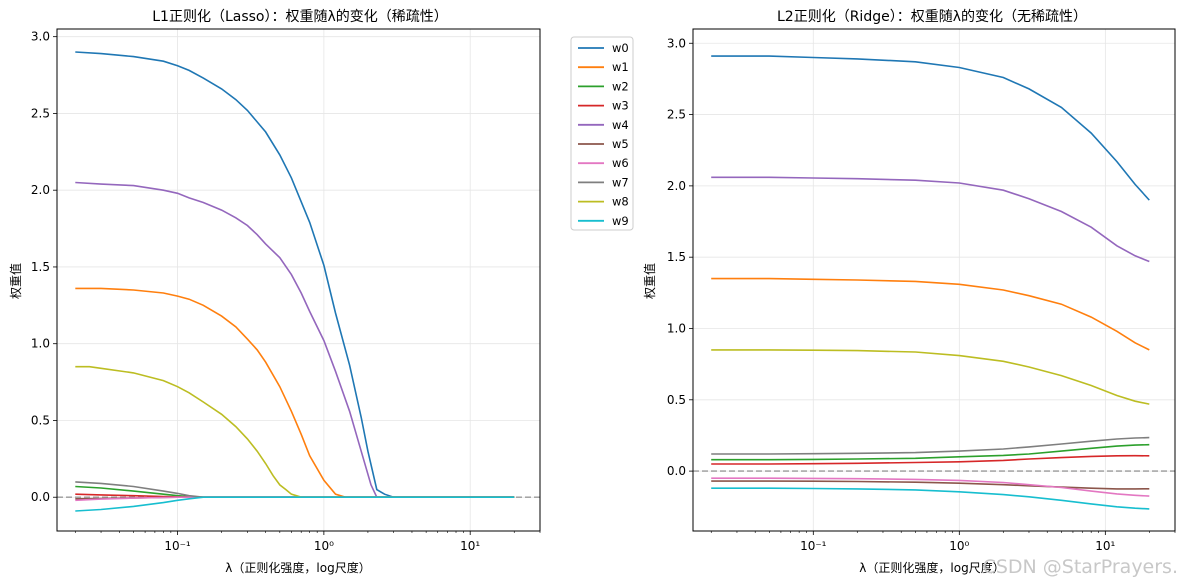  What do you see at coordinates (620, 106) in the screenshot?
I see `legend-label-w3: w3` at bounding box center [620, 106].